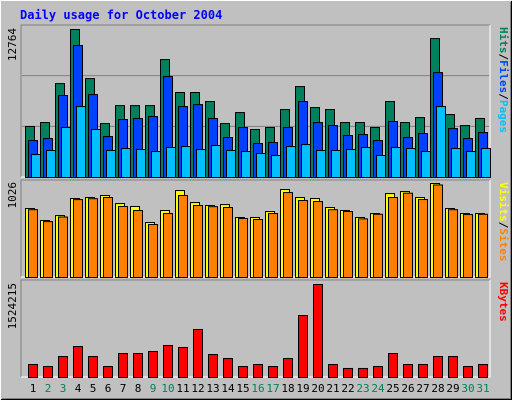 Image resolution: width=512 pixels, height=400 pixels. Describe the element at coordinates (12, 306) in the screenshot. I see `y-tick-label: 1524215` at that location.